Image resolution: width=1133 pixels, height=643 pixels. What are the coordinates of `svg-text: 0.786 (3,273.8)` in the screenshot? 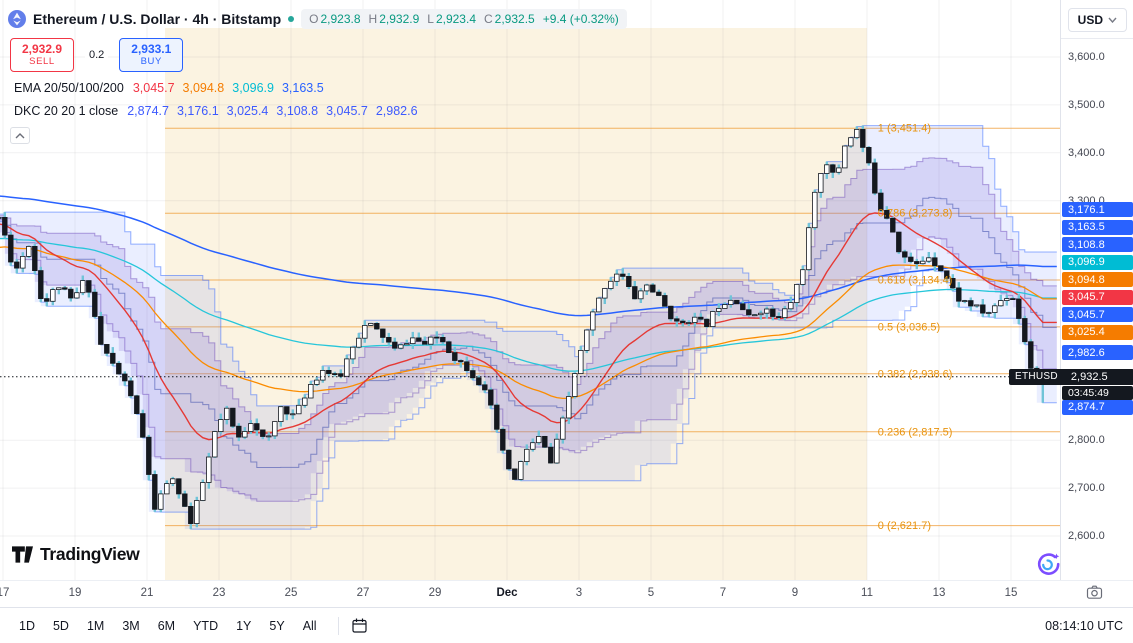 It's located at (915, 214).